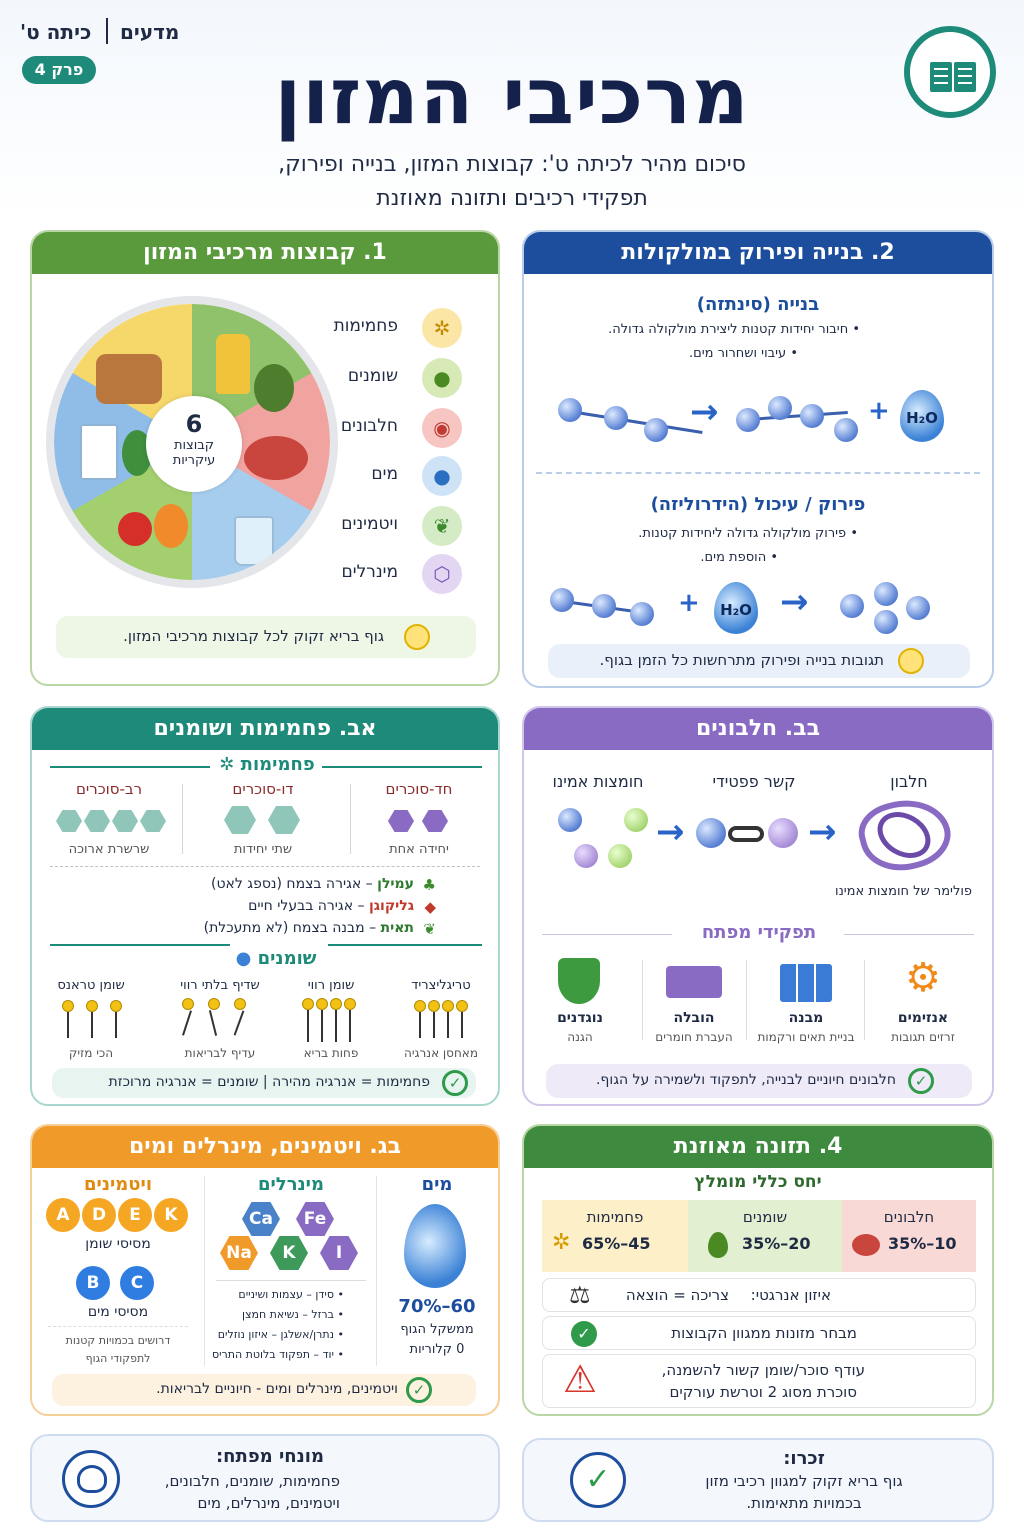  Describe the element at coordinates (806, 983) in the screenshot. I see `bricks-icon` at that location.